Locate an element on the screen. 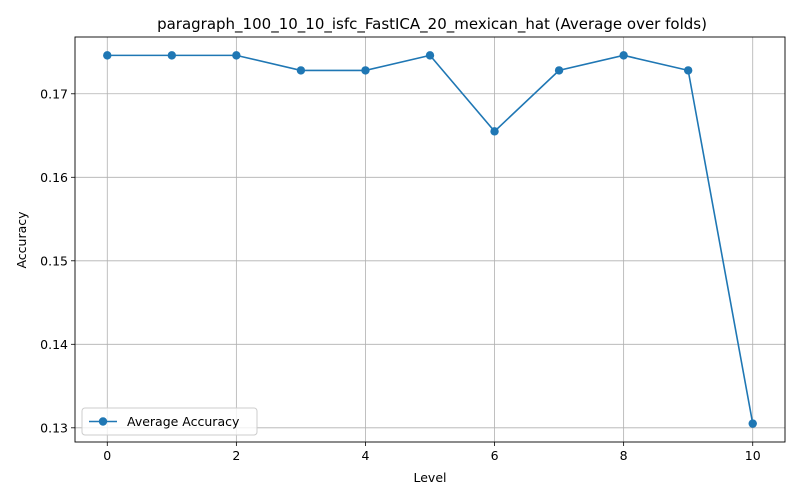 This screenshot has height=504, width=800. x-tick-label: 8 is located at coordinates (624, 455).